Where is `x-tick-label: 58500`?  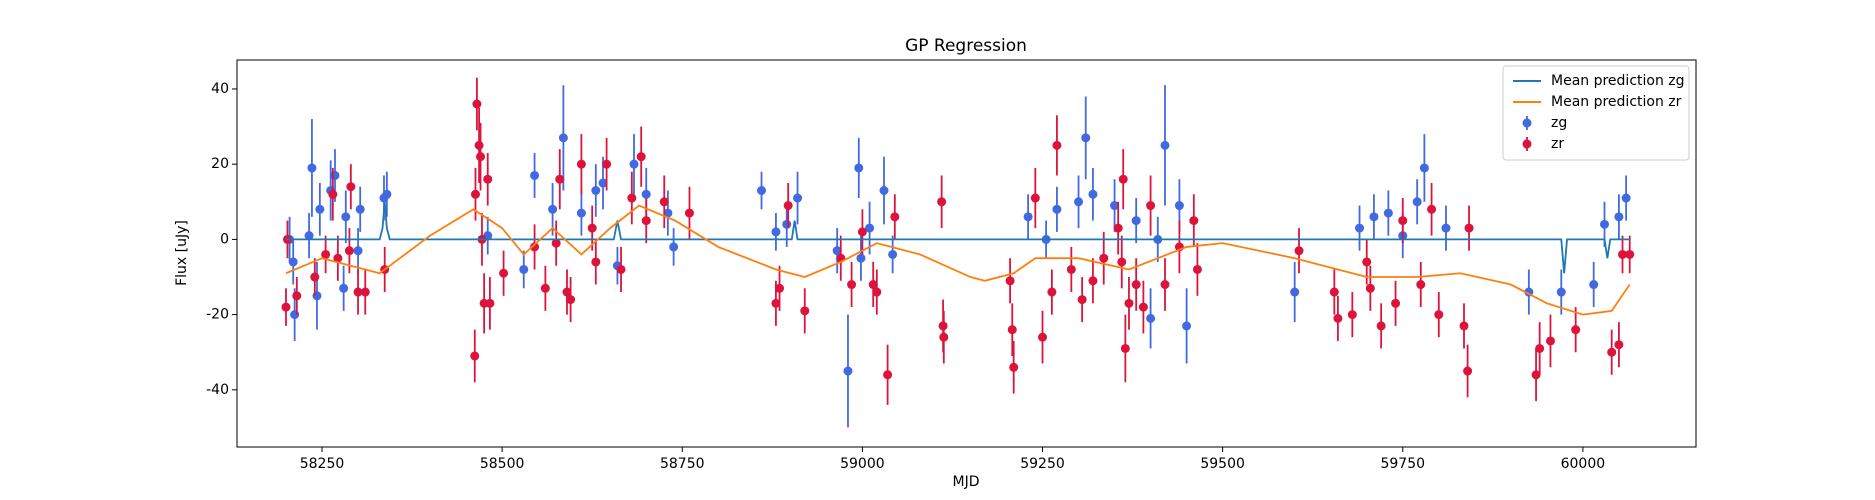 x-tick-label: 58500 is located at coordinates (502, 464).